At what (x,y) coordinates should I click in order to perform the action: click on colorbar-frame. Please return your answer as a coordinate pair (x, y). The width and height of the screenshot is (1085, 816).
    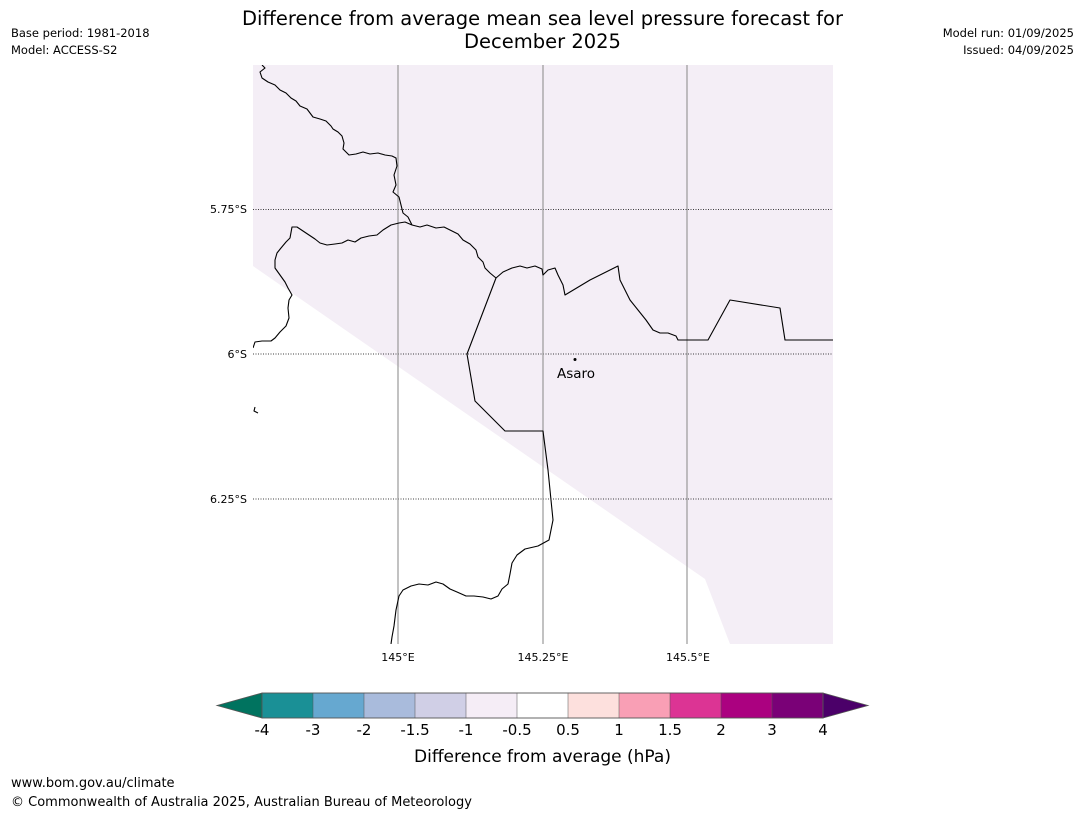
    Looking at the image, I should click on (542, 705).